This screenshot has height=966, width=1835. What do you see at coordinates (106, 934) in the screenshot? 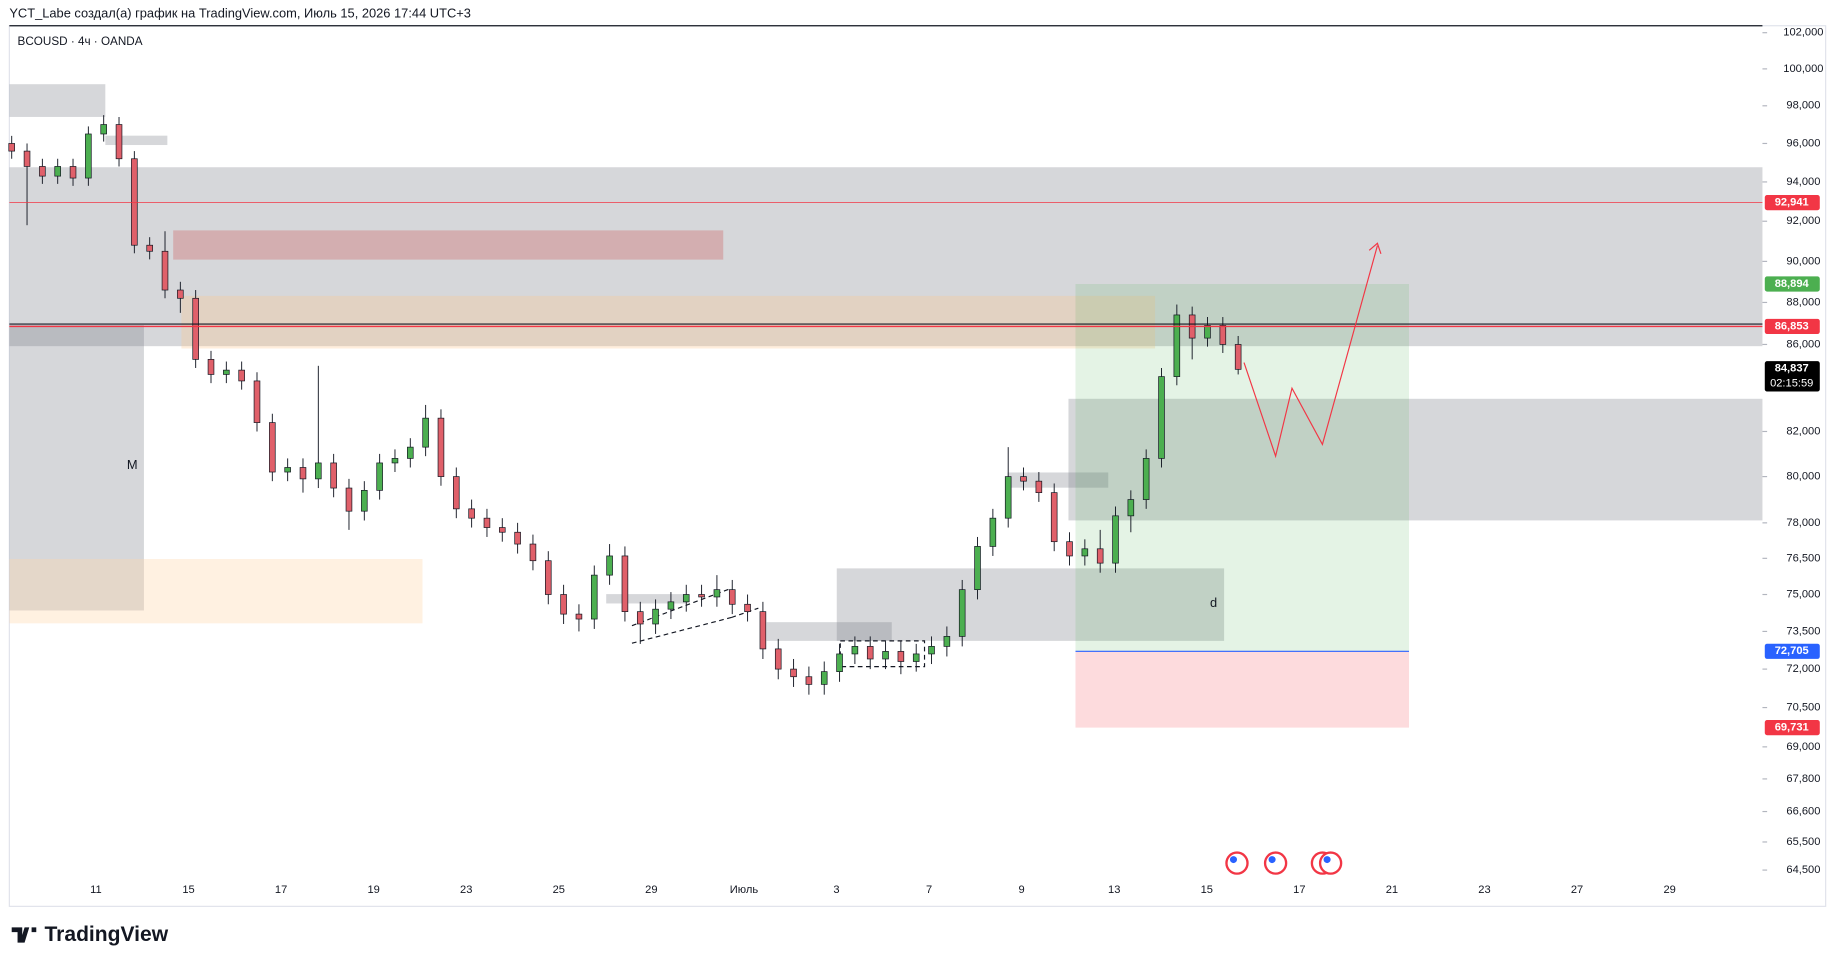
I see `logo-text: TradingView` at bounding box center [106, 934].